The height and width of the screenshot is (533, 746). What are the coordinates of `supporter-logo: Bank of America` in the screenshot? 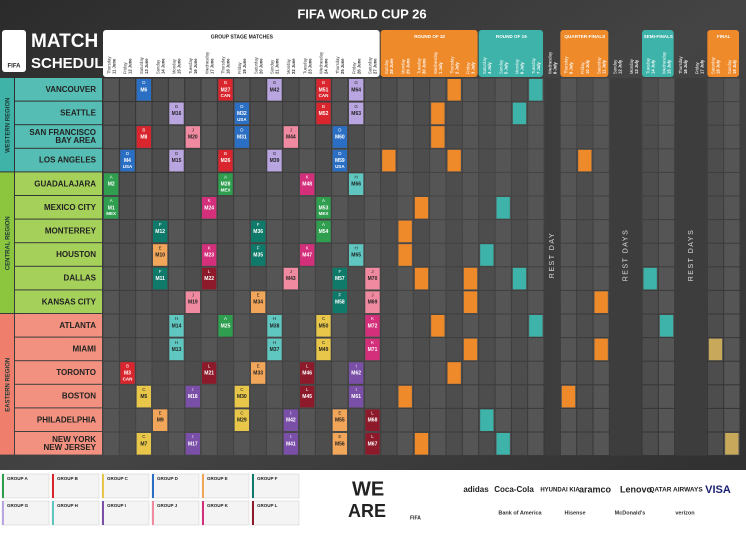 It's located at (520, 513).